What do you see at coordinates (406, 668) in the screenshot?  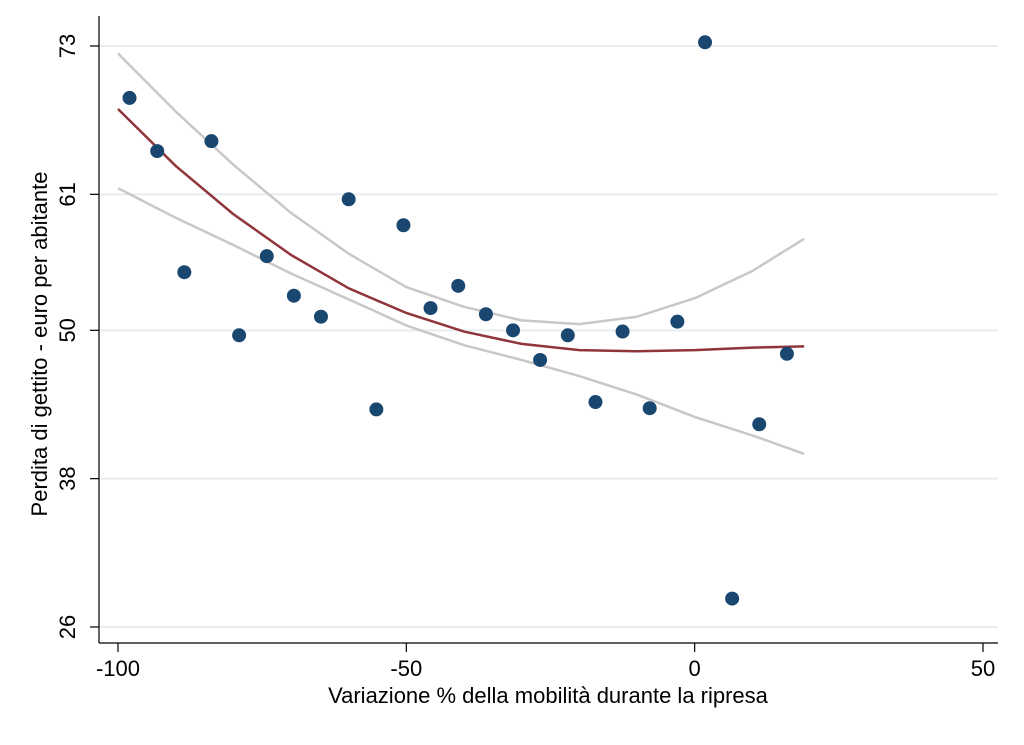 I see `x-tick-label: -50` at bounding box center [406, 668].